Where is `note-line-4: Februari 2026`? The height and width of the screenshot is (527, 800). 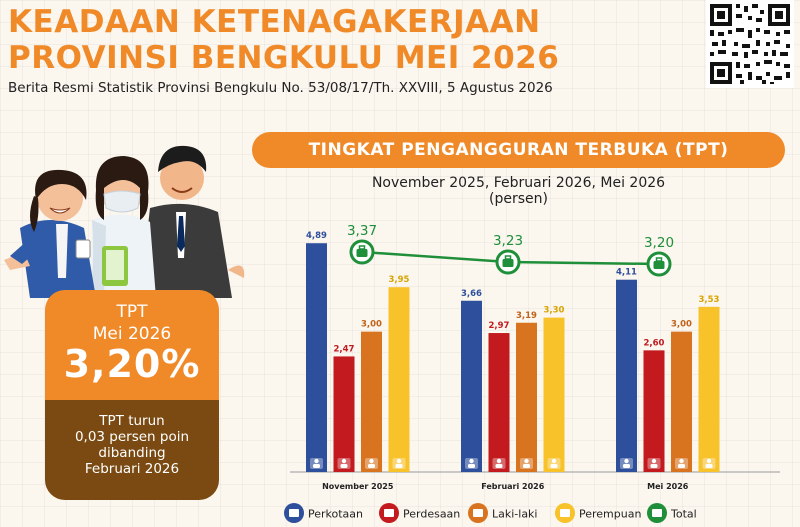
note-line-4: Februari 2026 is located at coordinates (132, 469).